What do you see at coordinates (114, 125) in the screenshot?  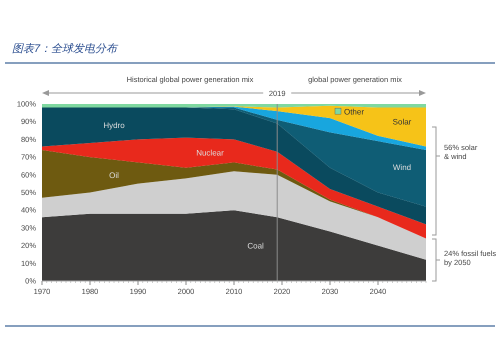 I see `series-label: Hydro` at bounding box center [114, 125].